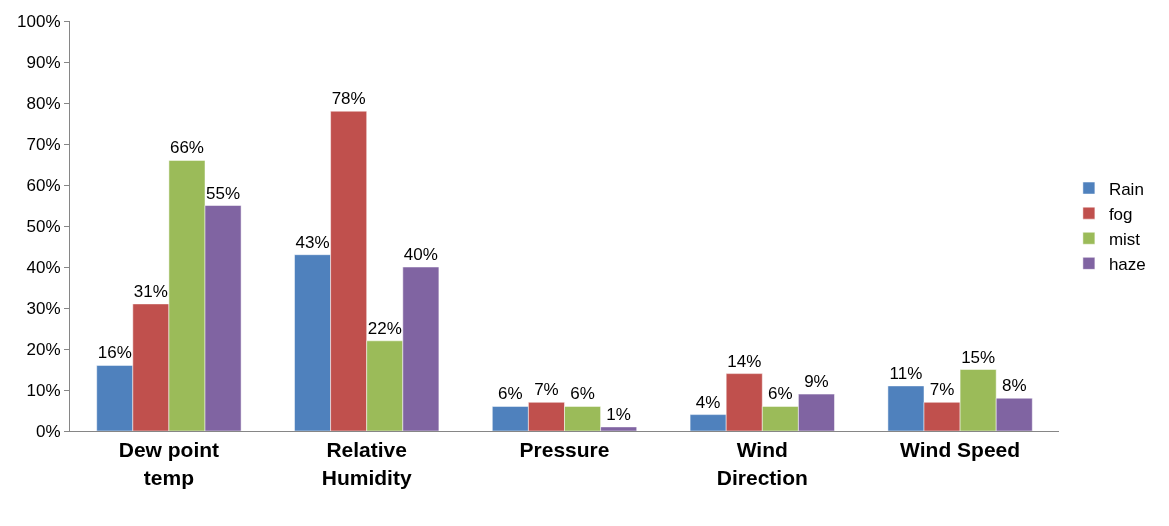 This screenshot has width=1169, height=526. What do you see at coordinates (43, 62) in the screenshot?
I see `y-tick-label: 90%` at bounding box center [43, 62].